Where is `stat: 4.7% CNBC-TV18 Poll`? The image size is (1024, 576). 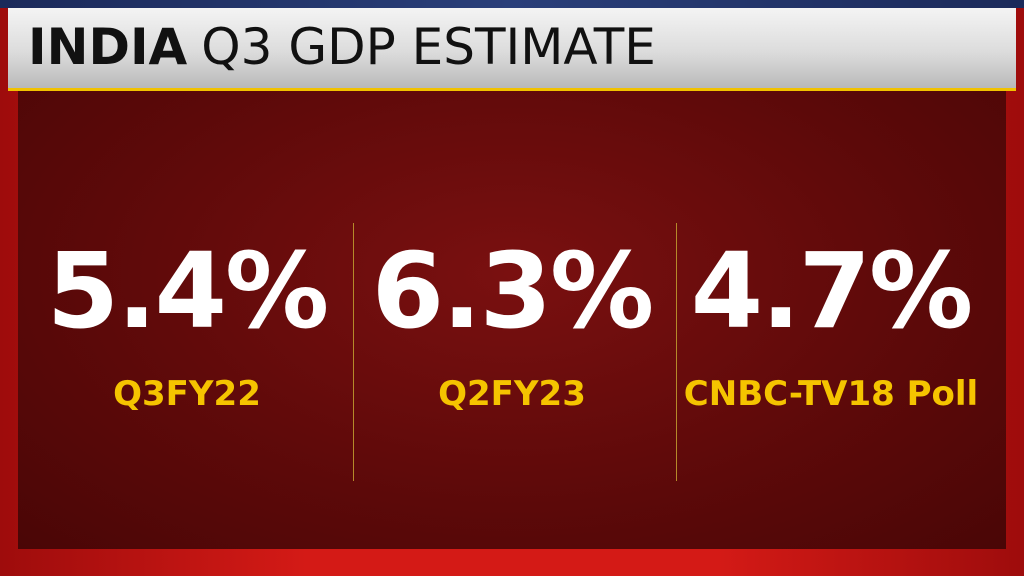 stat: 4.7% CNBC-TV18 Poll is located at coordinates (831, 320).